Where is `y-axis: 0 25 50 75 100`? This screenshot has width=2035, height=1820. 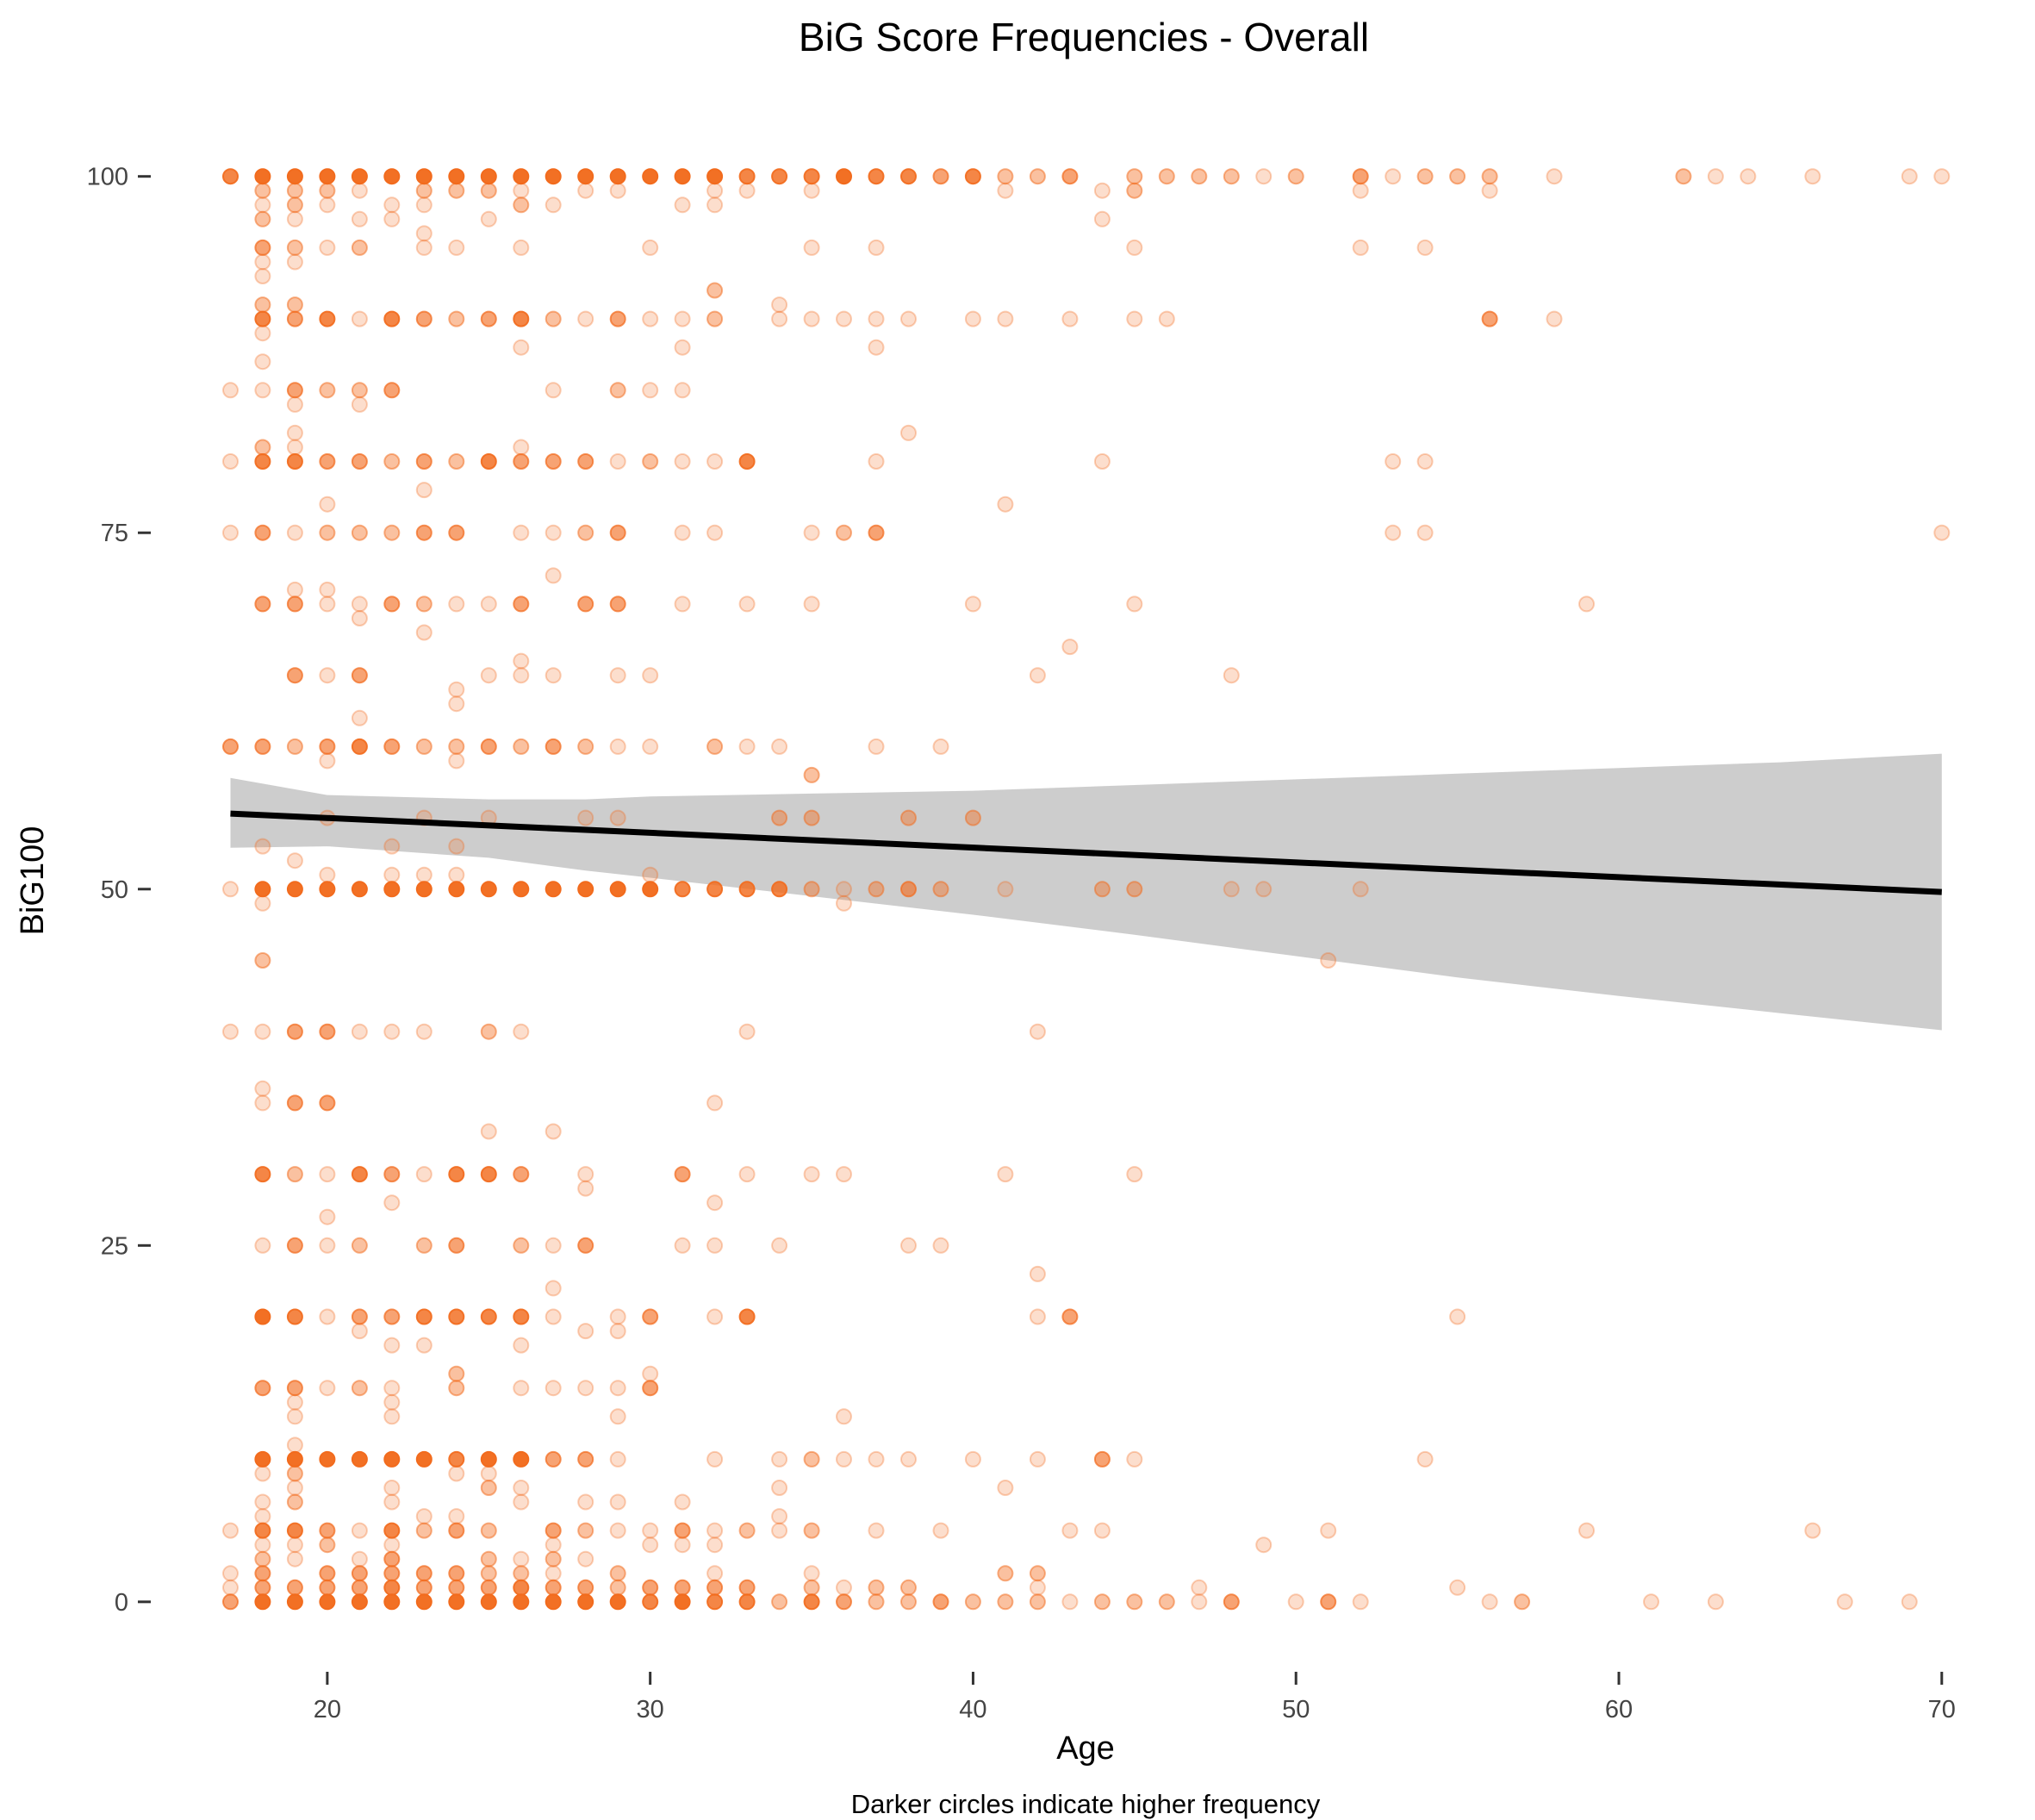
y-axis: 0 25 50 75 100 is located at coordinates (119, 890).